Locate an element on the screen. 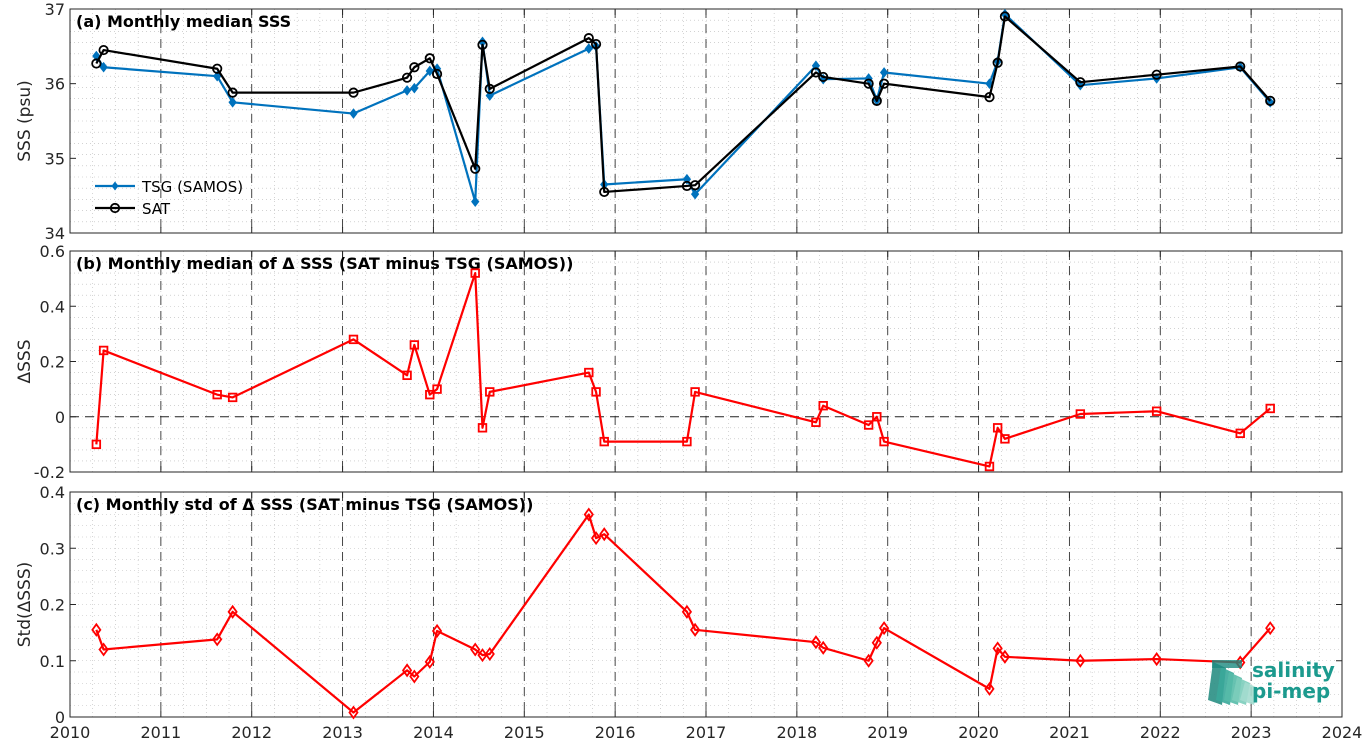  y-tick-label: 34 is located at coordinates (55, 233).